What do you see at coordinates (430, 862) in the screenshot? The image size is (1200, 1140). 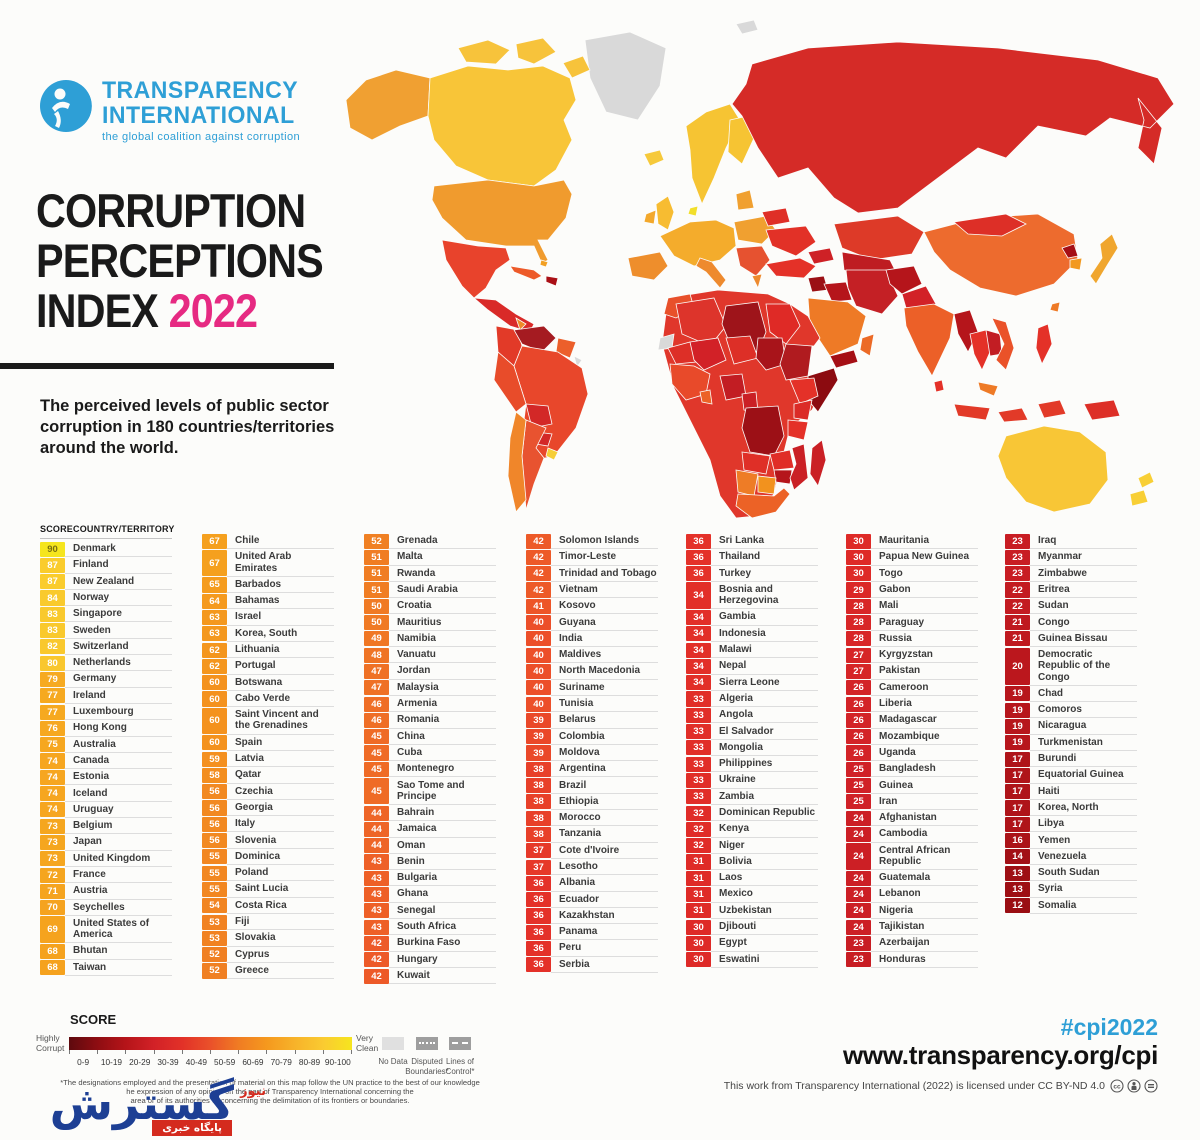 I see `list-row: 43 Benin` at bounding box center [430, 862].